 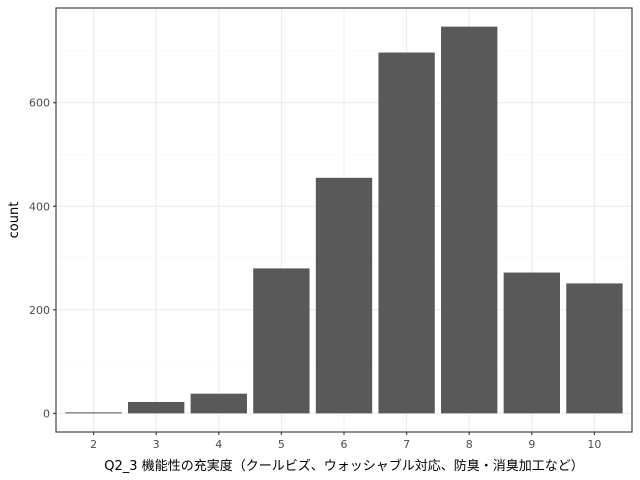 What do you see at coordinates (469, 444) in the screenshot?
I see `x-tick-label: 8` at bounding box center [469, 444].